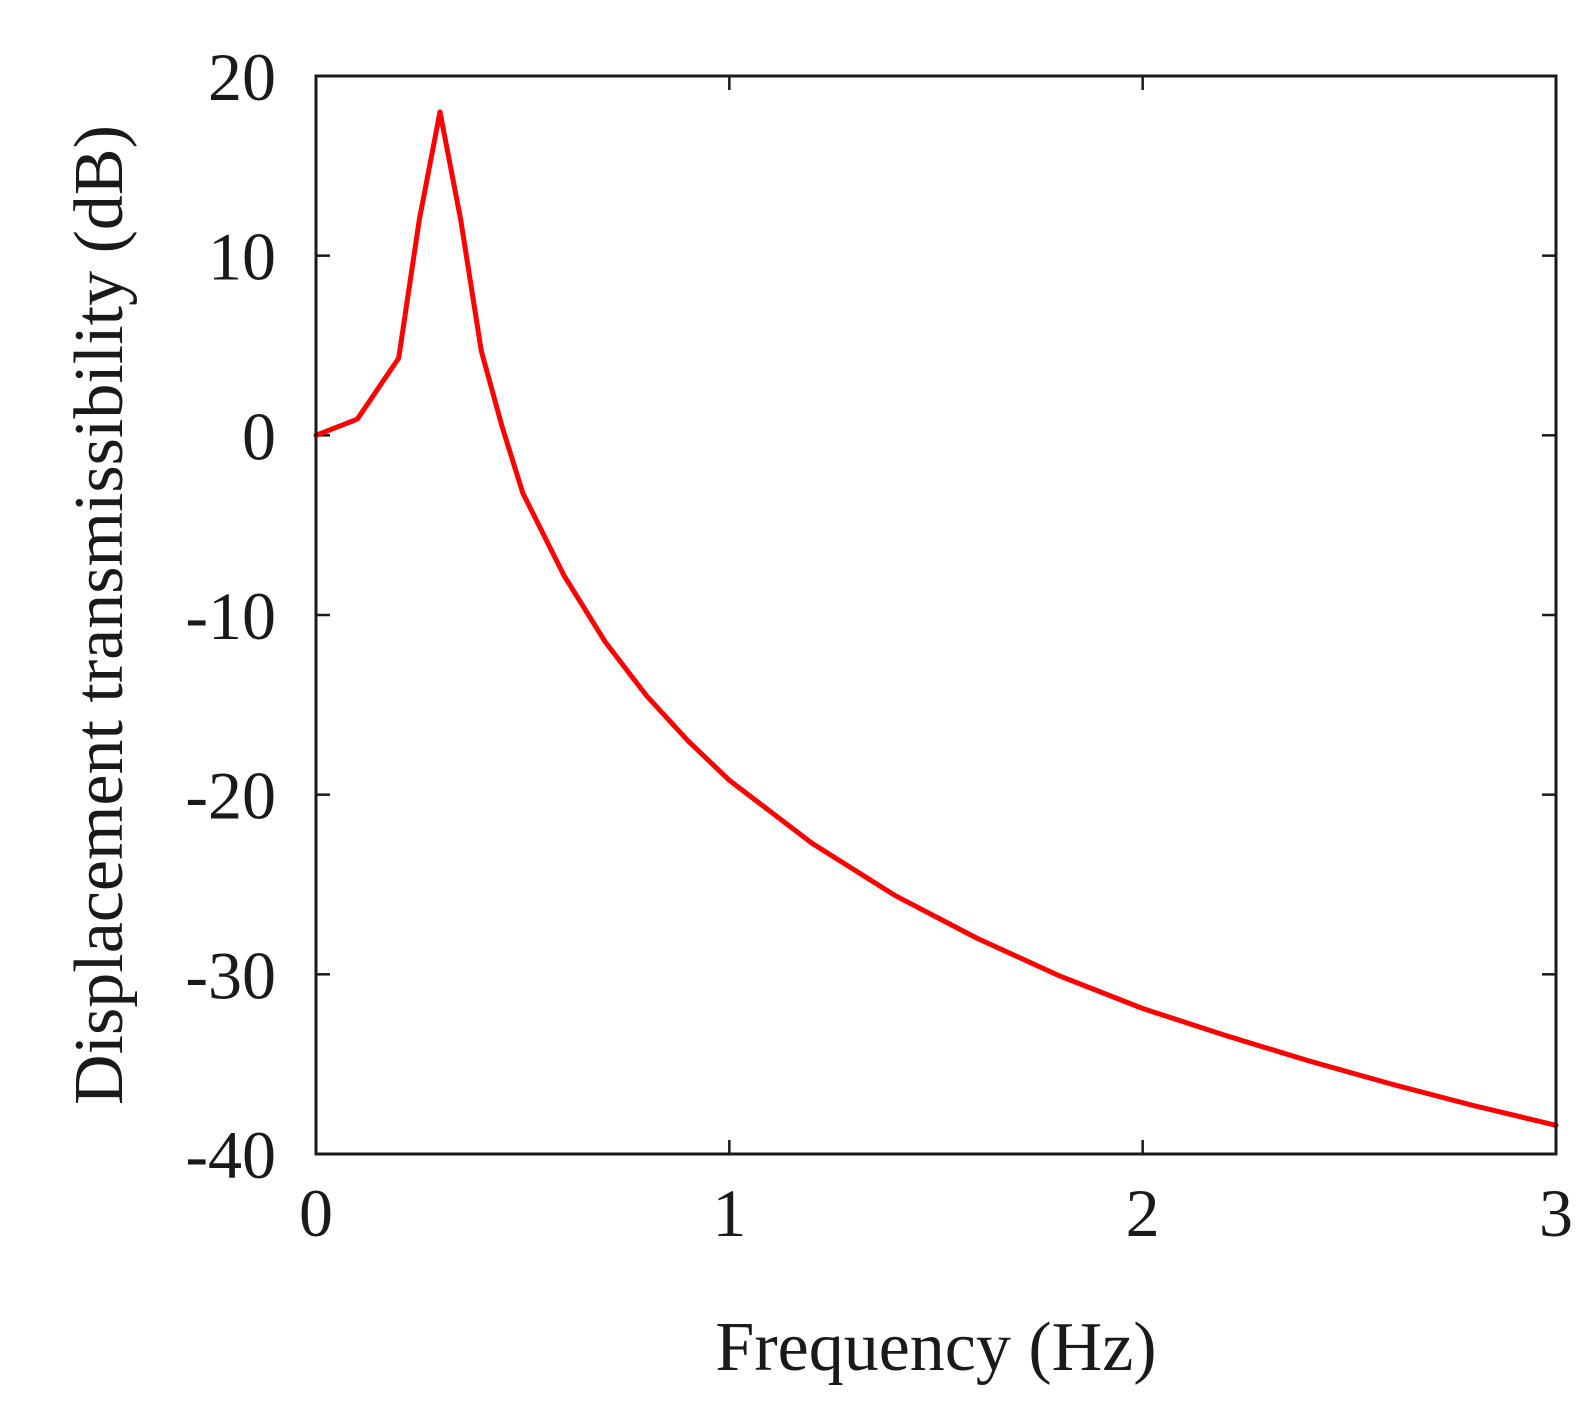 Image resolution: width=1593 pixels, height=1414 pixels. What do you see at coordinates (1143, 1213) in the screenshot?
I see `x-tick-label: 2` at bounding box center [1143, 1213].